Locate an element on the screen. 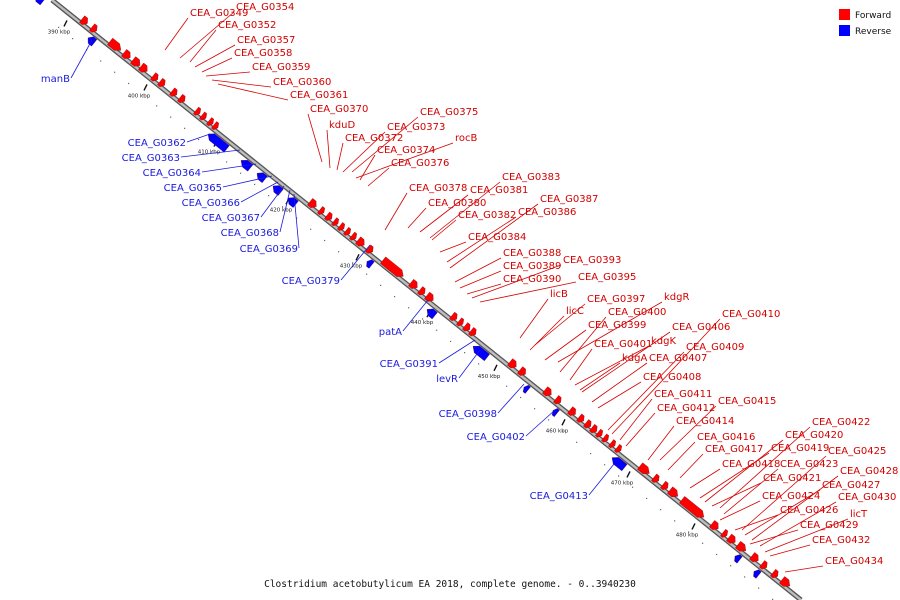 The width and height of the screenshot is (900, 600). gene-label-licb: licB is located at coordinates (559, 294).